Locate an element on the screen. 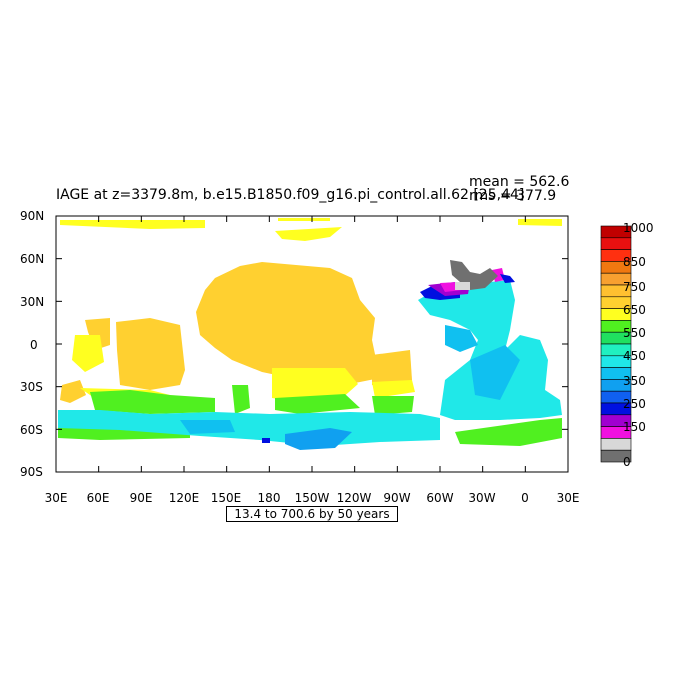 This screenshot has width=700, height=700. ocean-region-south-pacific-yellow is located at coordinates (393, 389).